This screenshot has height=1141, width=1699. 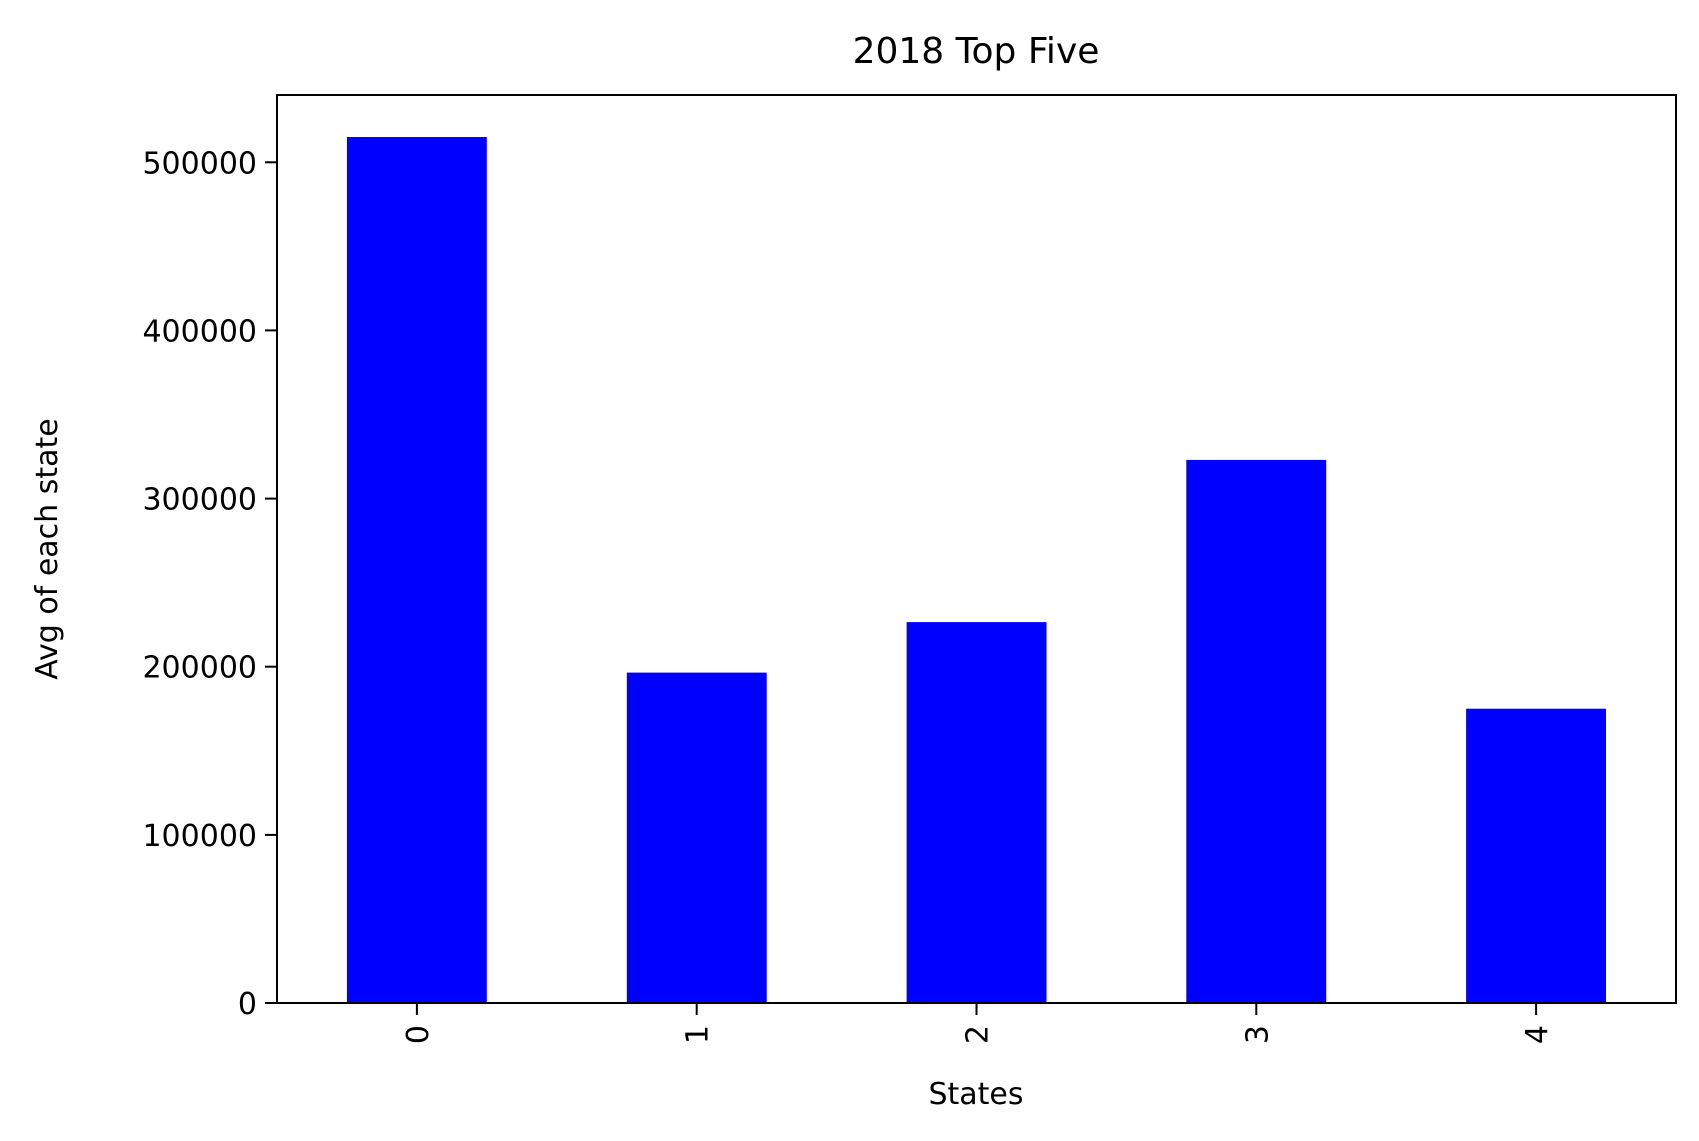 I want to click on x-tick-label: 2, so click(x=978, y=1034).